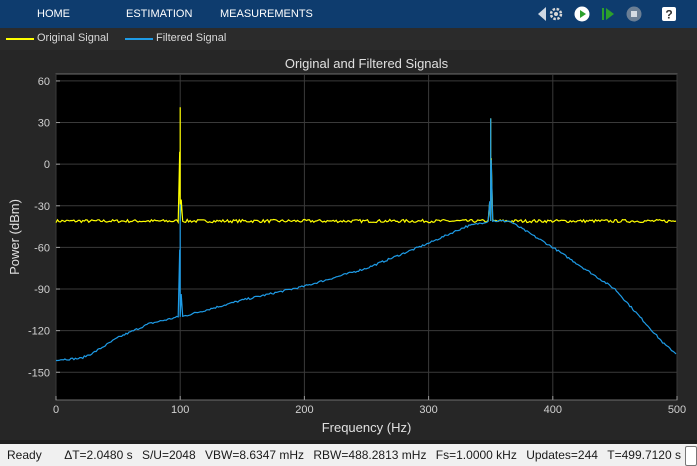 This screenshot has height=466, width=697. What do you see at coordinates (42, 207) in the screenshot?
I see `y-tick-label: -30` at bounding box center [42, 207].